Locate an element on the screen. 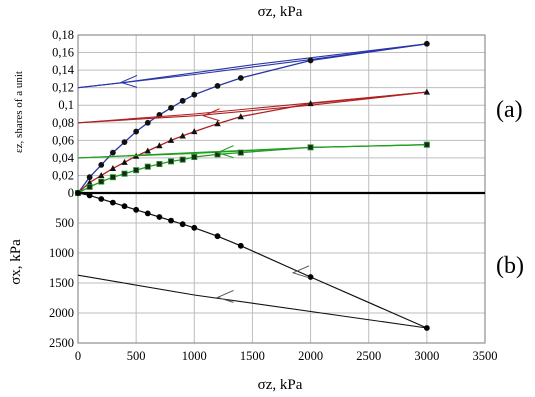  panel-a-y-tick-label: 0,18 is located at coordinates (63, 35).